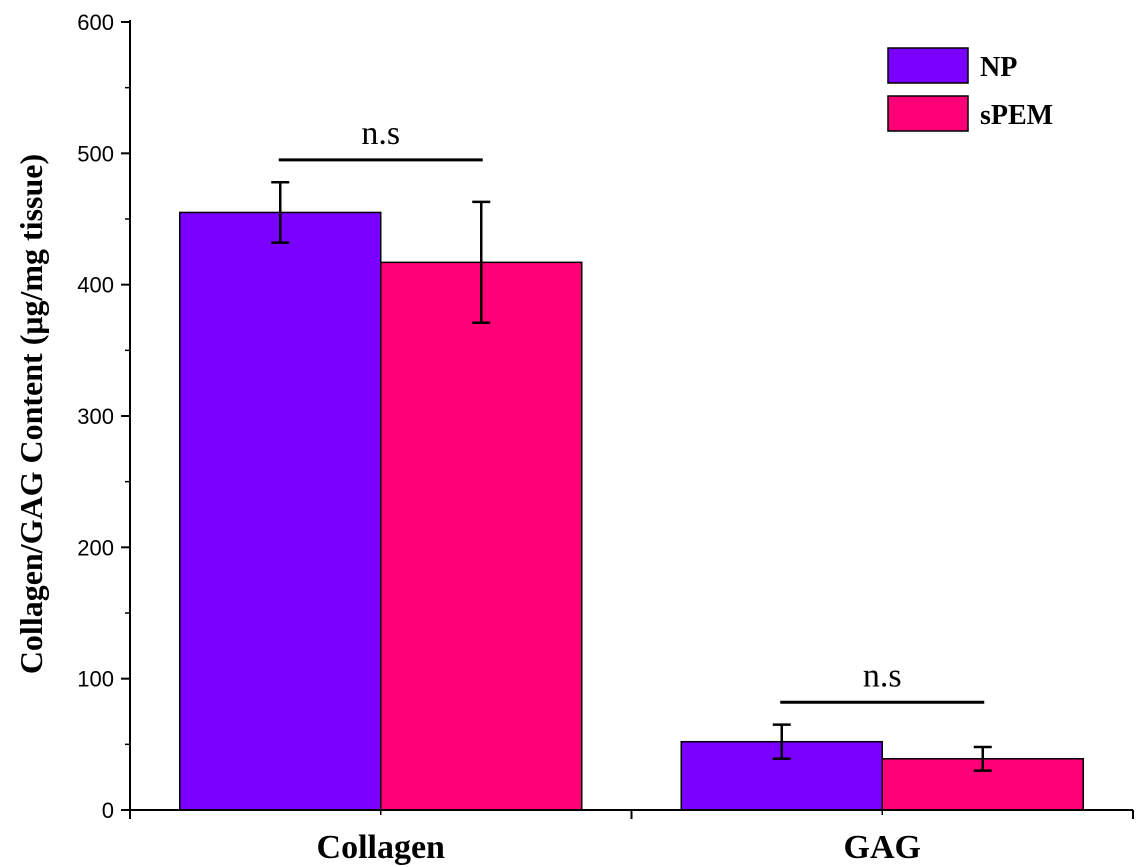 The width and height of the screenshot is (1138, 867). I want to click on x-category-label: Collagen, so click(381, 847).